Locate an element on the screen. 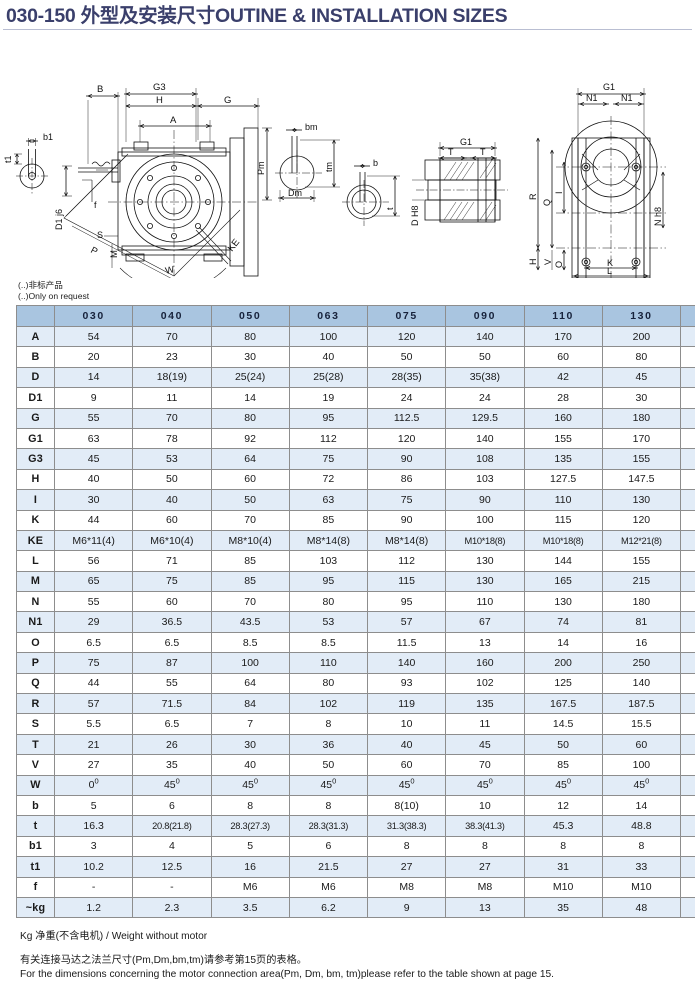 Image resolution: width=695 pixels, height=982 pixels. row-label-N1: N1 is located at coordinates (36, 622).